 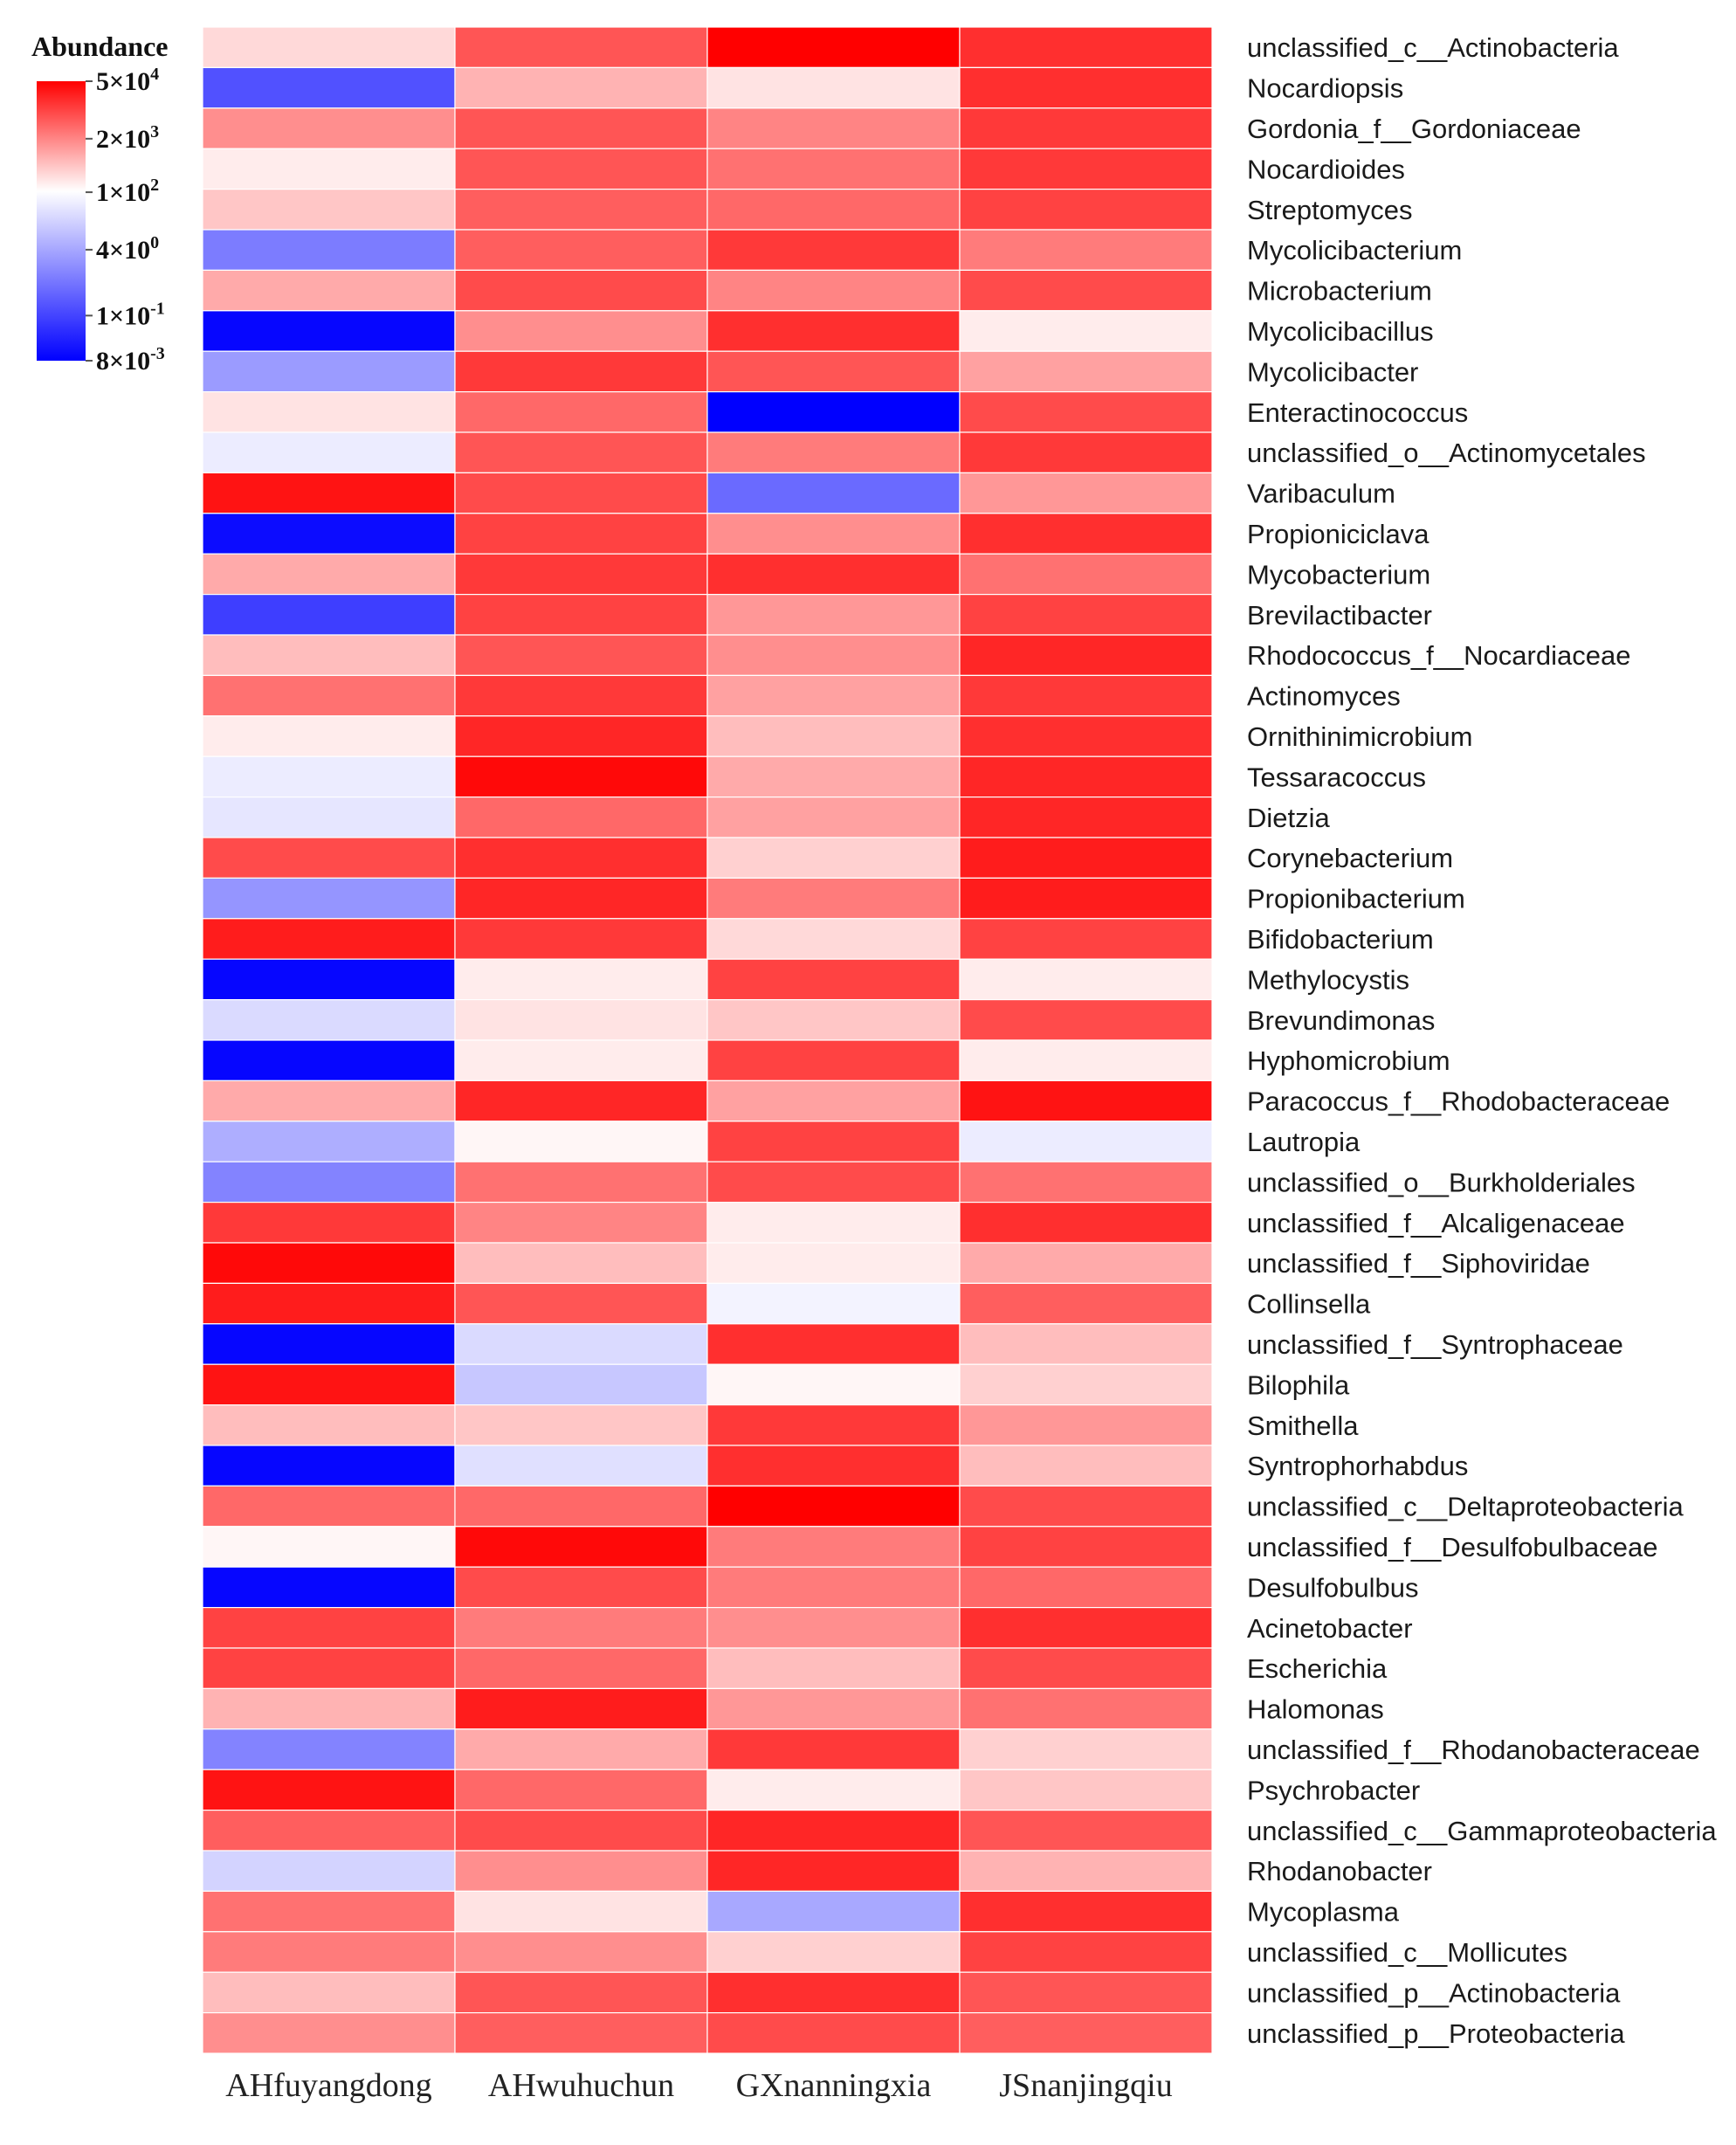 What do you see at coordinates (128, 249) in the screenshot?
I see `legend-tick-label: 4×100` at bounding box center [128, 249].